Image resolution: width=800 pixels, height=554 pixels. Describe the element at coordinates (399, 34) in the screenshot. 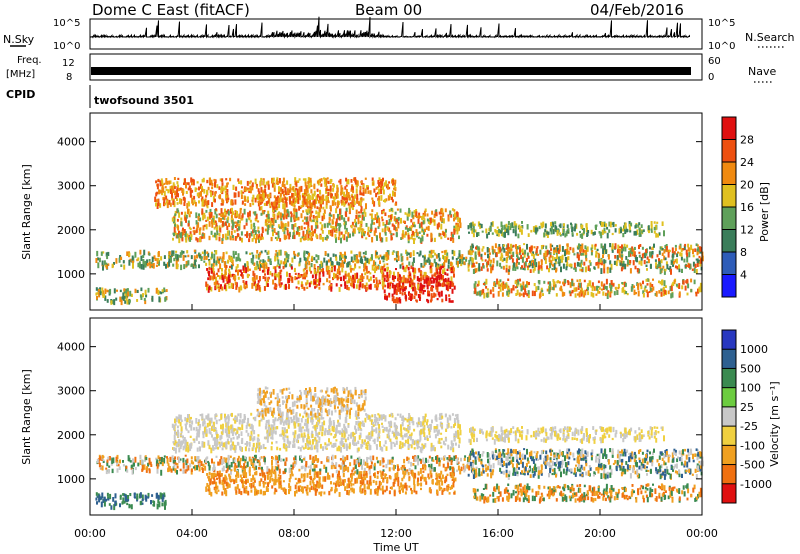

I see `nsky-panel: N.Sky 10^5 10^0 10^5 10^0 N.Search` at that location.